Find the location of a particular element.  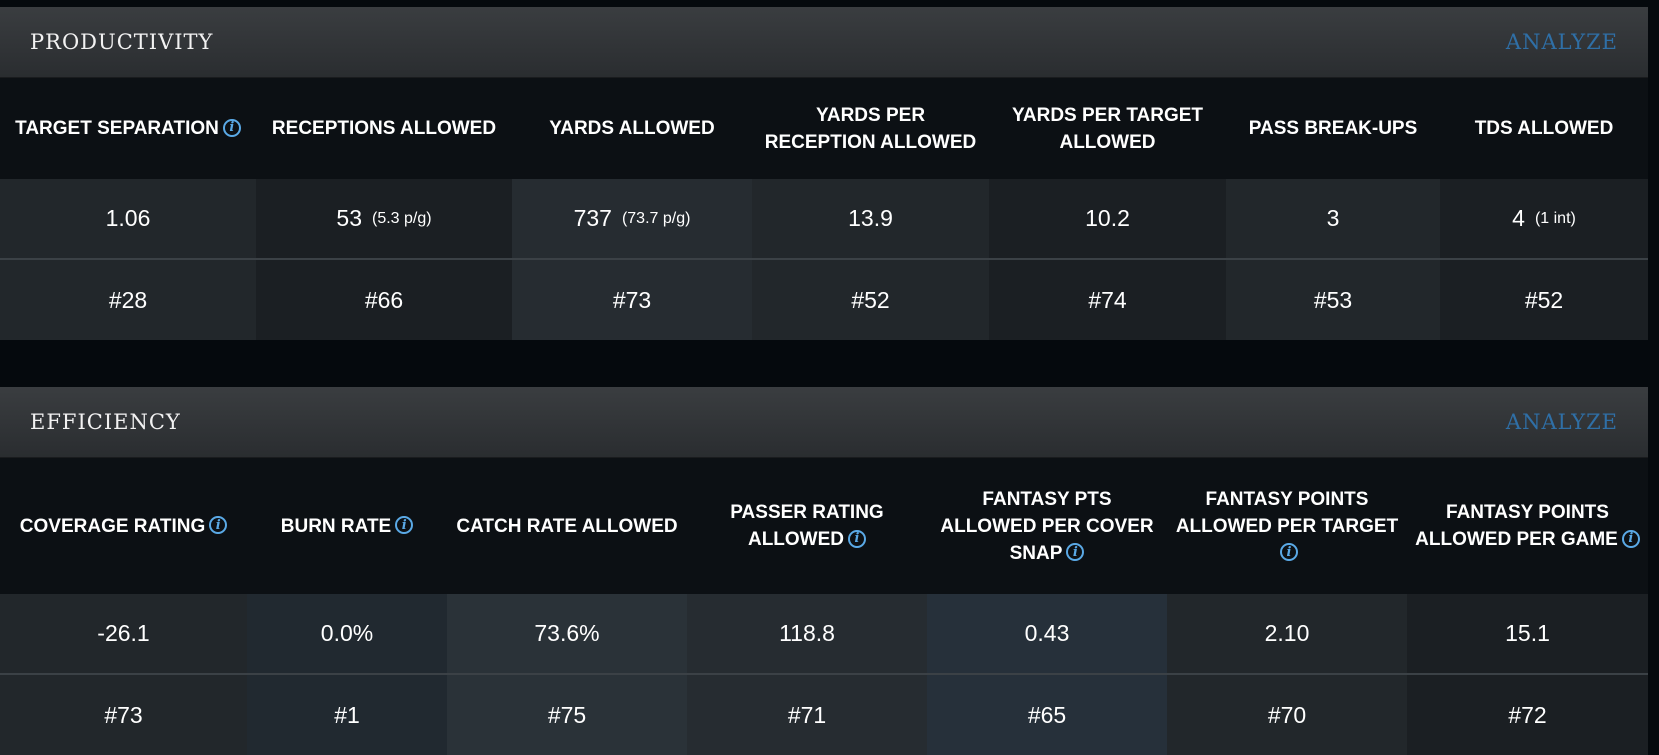

rank-cell: #70 is located at coordinates (1287, 715).